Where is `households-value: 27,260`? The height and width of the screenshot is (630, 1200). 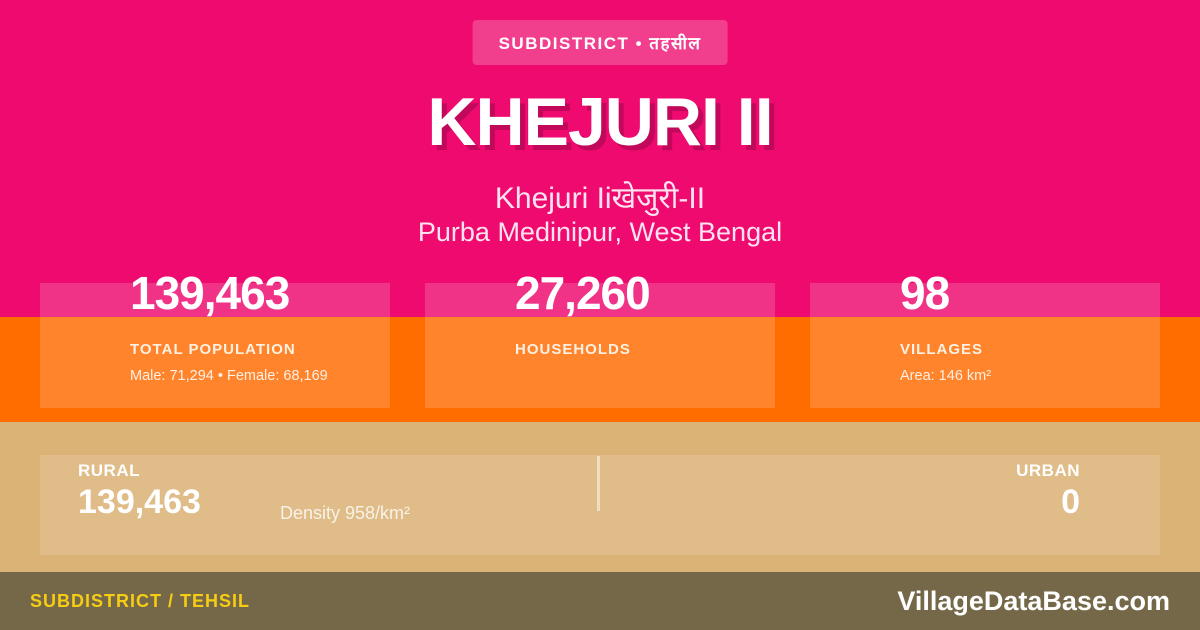 households-value: 27,260 is located at coordinates (583, 293).